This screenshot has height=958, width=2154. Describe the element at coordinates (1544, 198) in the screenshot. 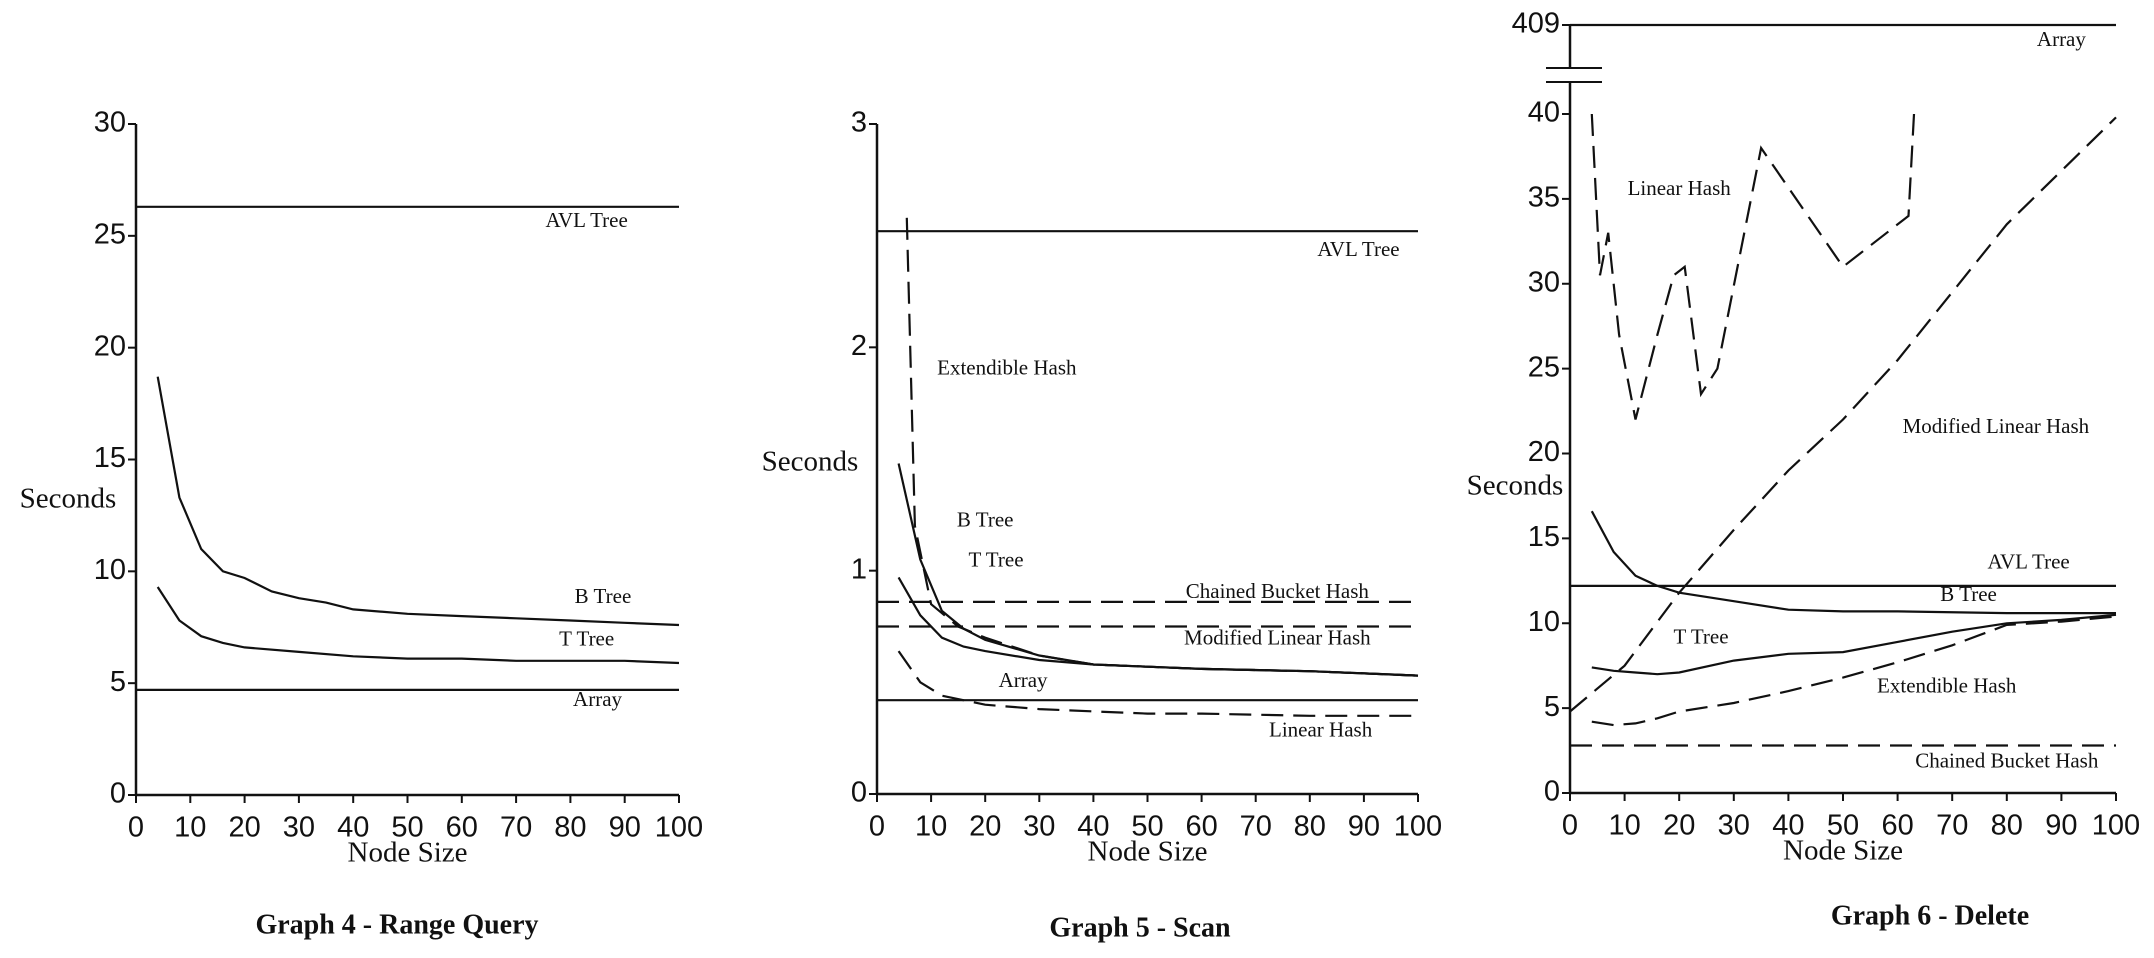

I see `y-tick-label: 35` at that location.